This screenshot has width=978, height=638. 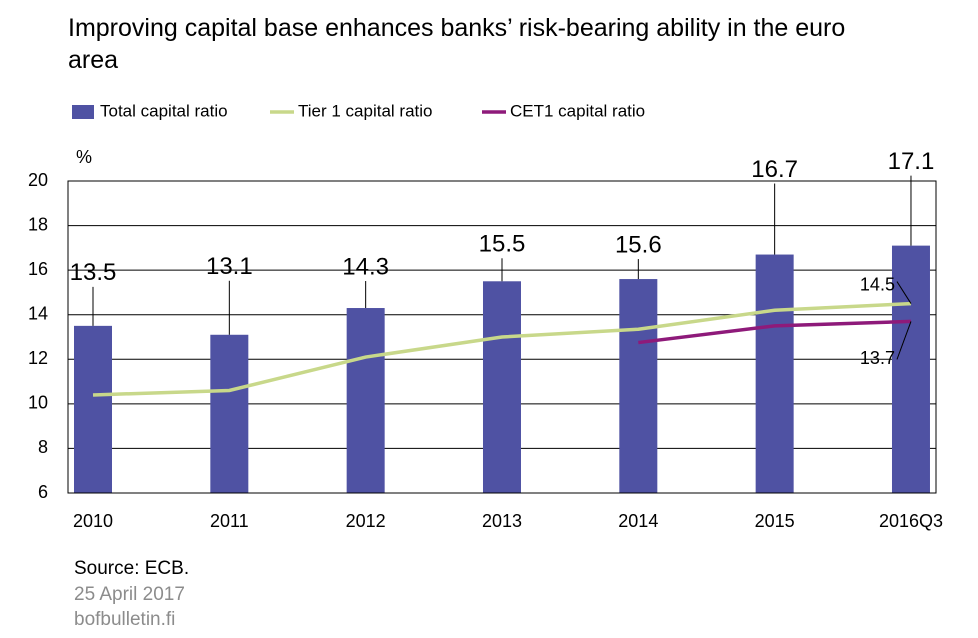 What do you see at coordinates (366, 521) in the screenshot?
I see `x-tick-label: 2012` at bounding box center [366, 521].